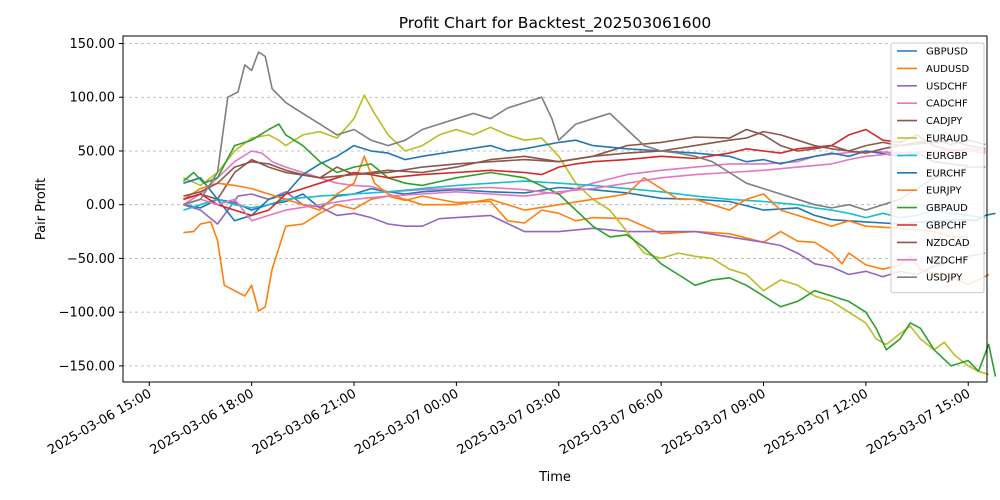  Describe the element at coordinates (947, 86) in the screenshot. I see `legend-label: USDCHF` at that location.